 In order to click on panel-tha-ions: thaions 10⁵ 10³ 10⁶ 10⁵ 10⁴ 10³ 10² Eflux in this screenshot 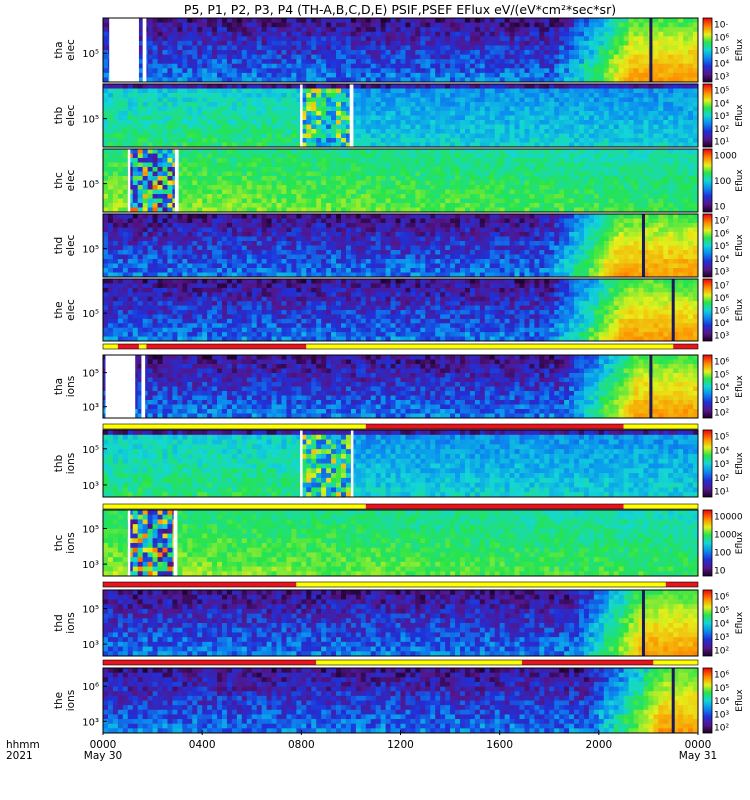, I will do `click(399, 386)`.